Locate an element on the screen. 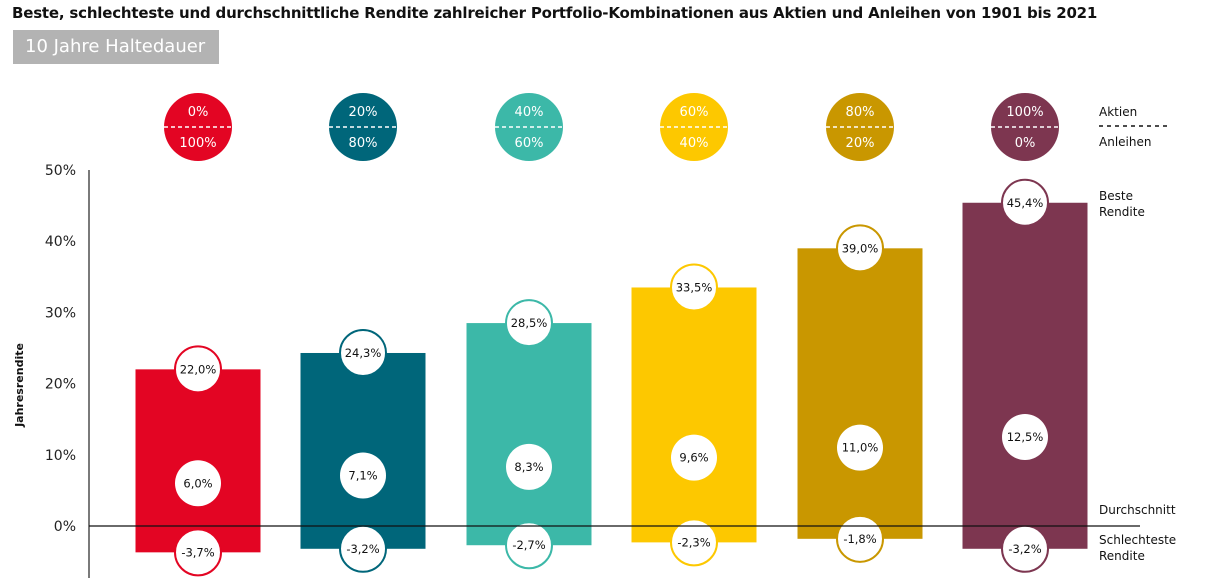  worst-return-label: -2,3% is located at coordinates (693, 542).